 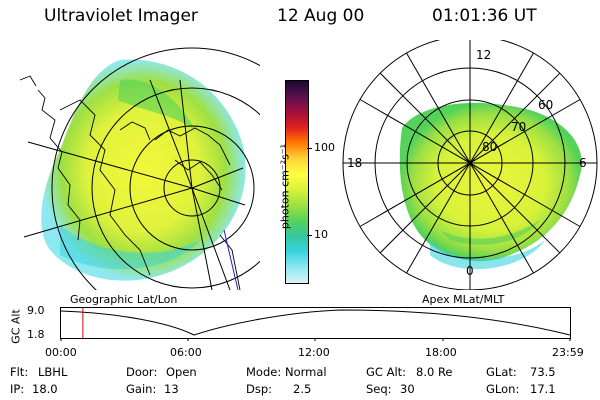 What do you see at coordinates (130, 247) in the screenshot?
I see `aurora-cyan-fringe` at bounding box center [130, 247].